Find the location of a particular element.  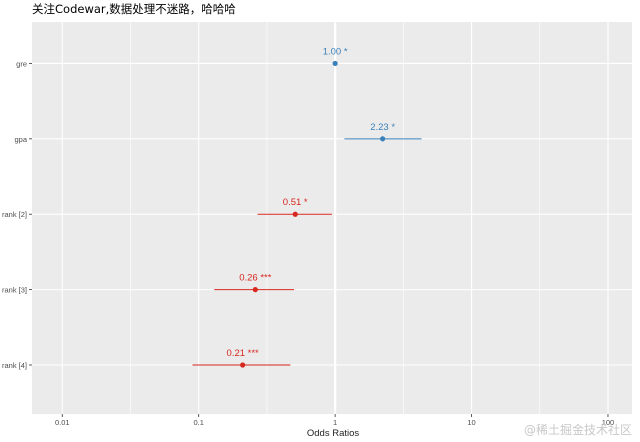

estimate-label: 2.23 * is located at coordinates (382, 127).